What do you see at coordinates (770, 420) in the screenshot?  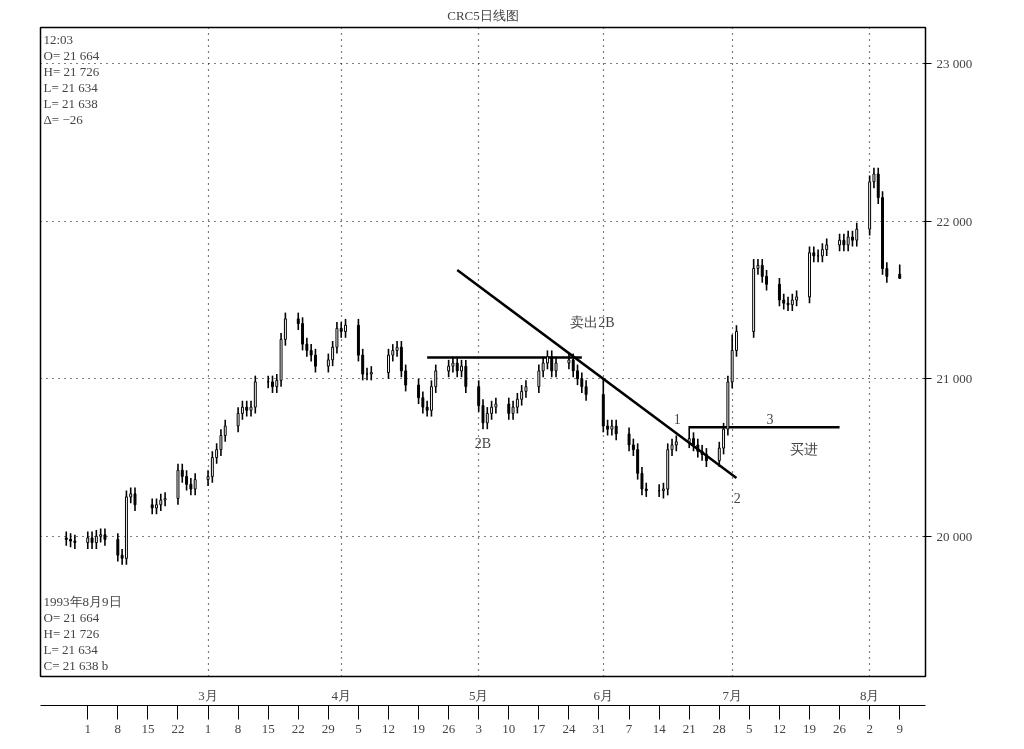 I see `annotation: 3` at bounding box center [770, 420].